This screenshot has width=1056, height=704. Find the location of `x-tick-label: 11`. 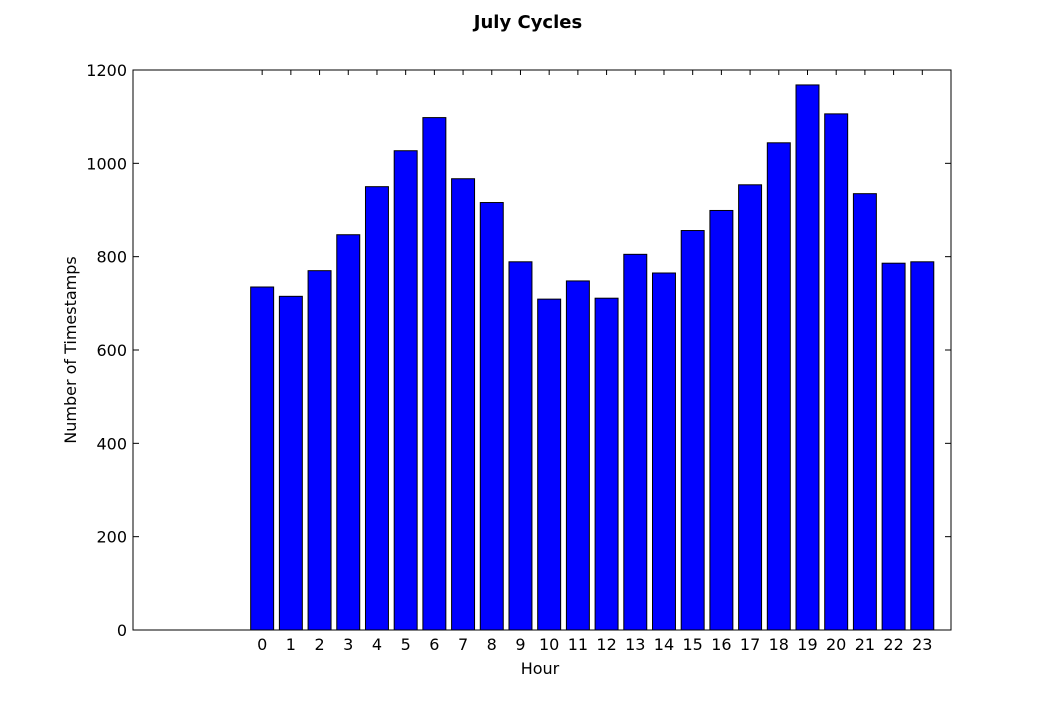

x-tick-label: 11 is located at coordinates (578, 644).